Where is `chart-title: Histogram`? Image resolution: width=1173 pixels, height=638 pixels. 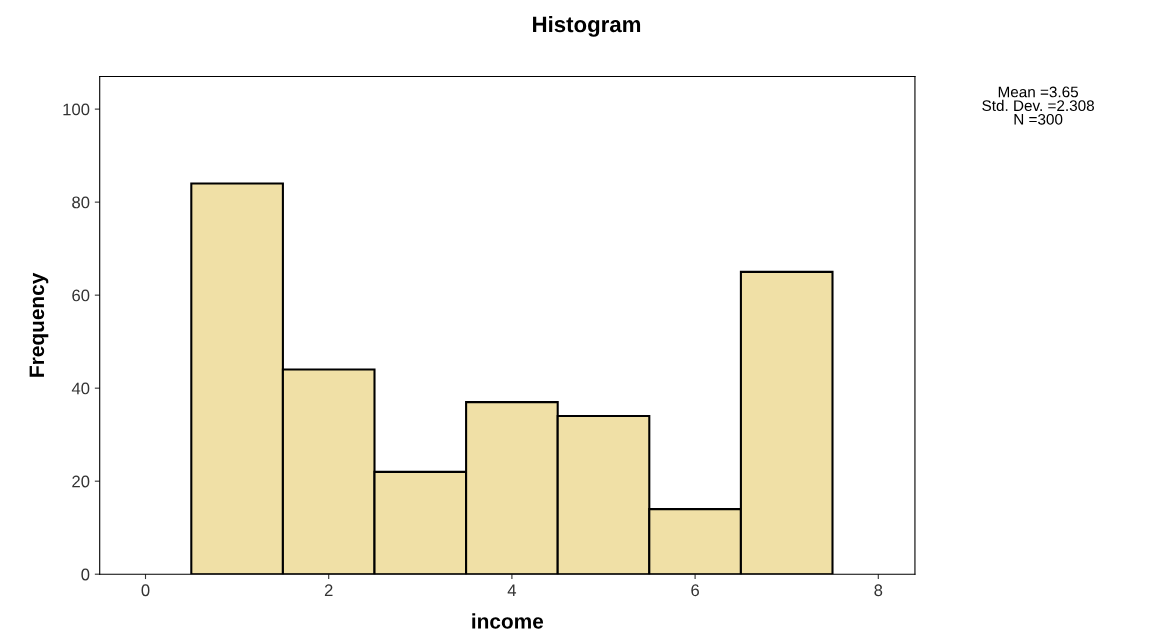 chart-title: Histogram is located at coordinates (587, 26).